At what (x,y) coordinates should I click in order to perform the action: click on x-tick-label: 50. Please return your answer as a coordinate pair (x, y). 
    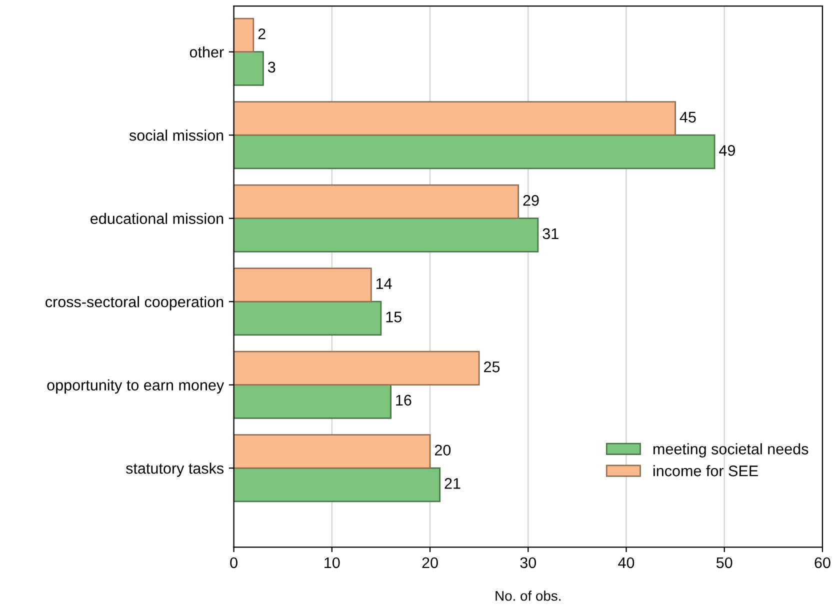
    Looking at the image, I should click on (724, 562).